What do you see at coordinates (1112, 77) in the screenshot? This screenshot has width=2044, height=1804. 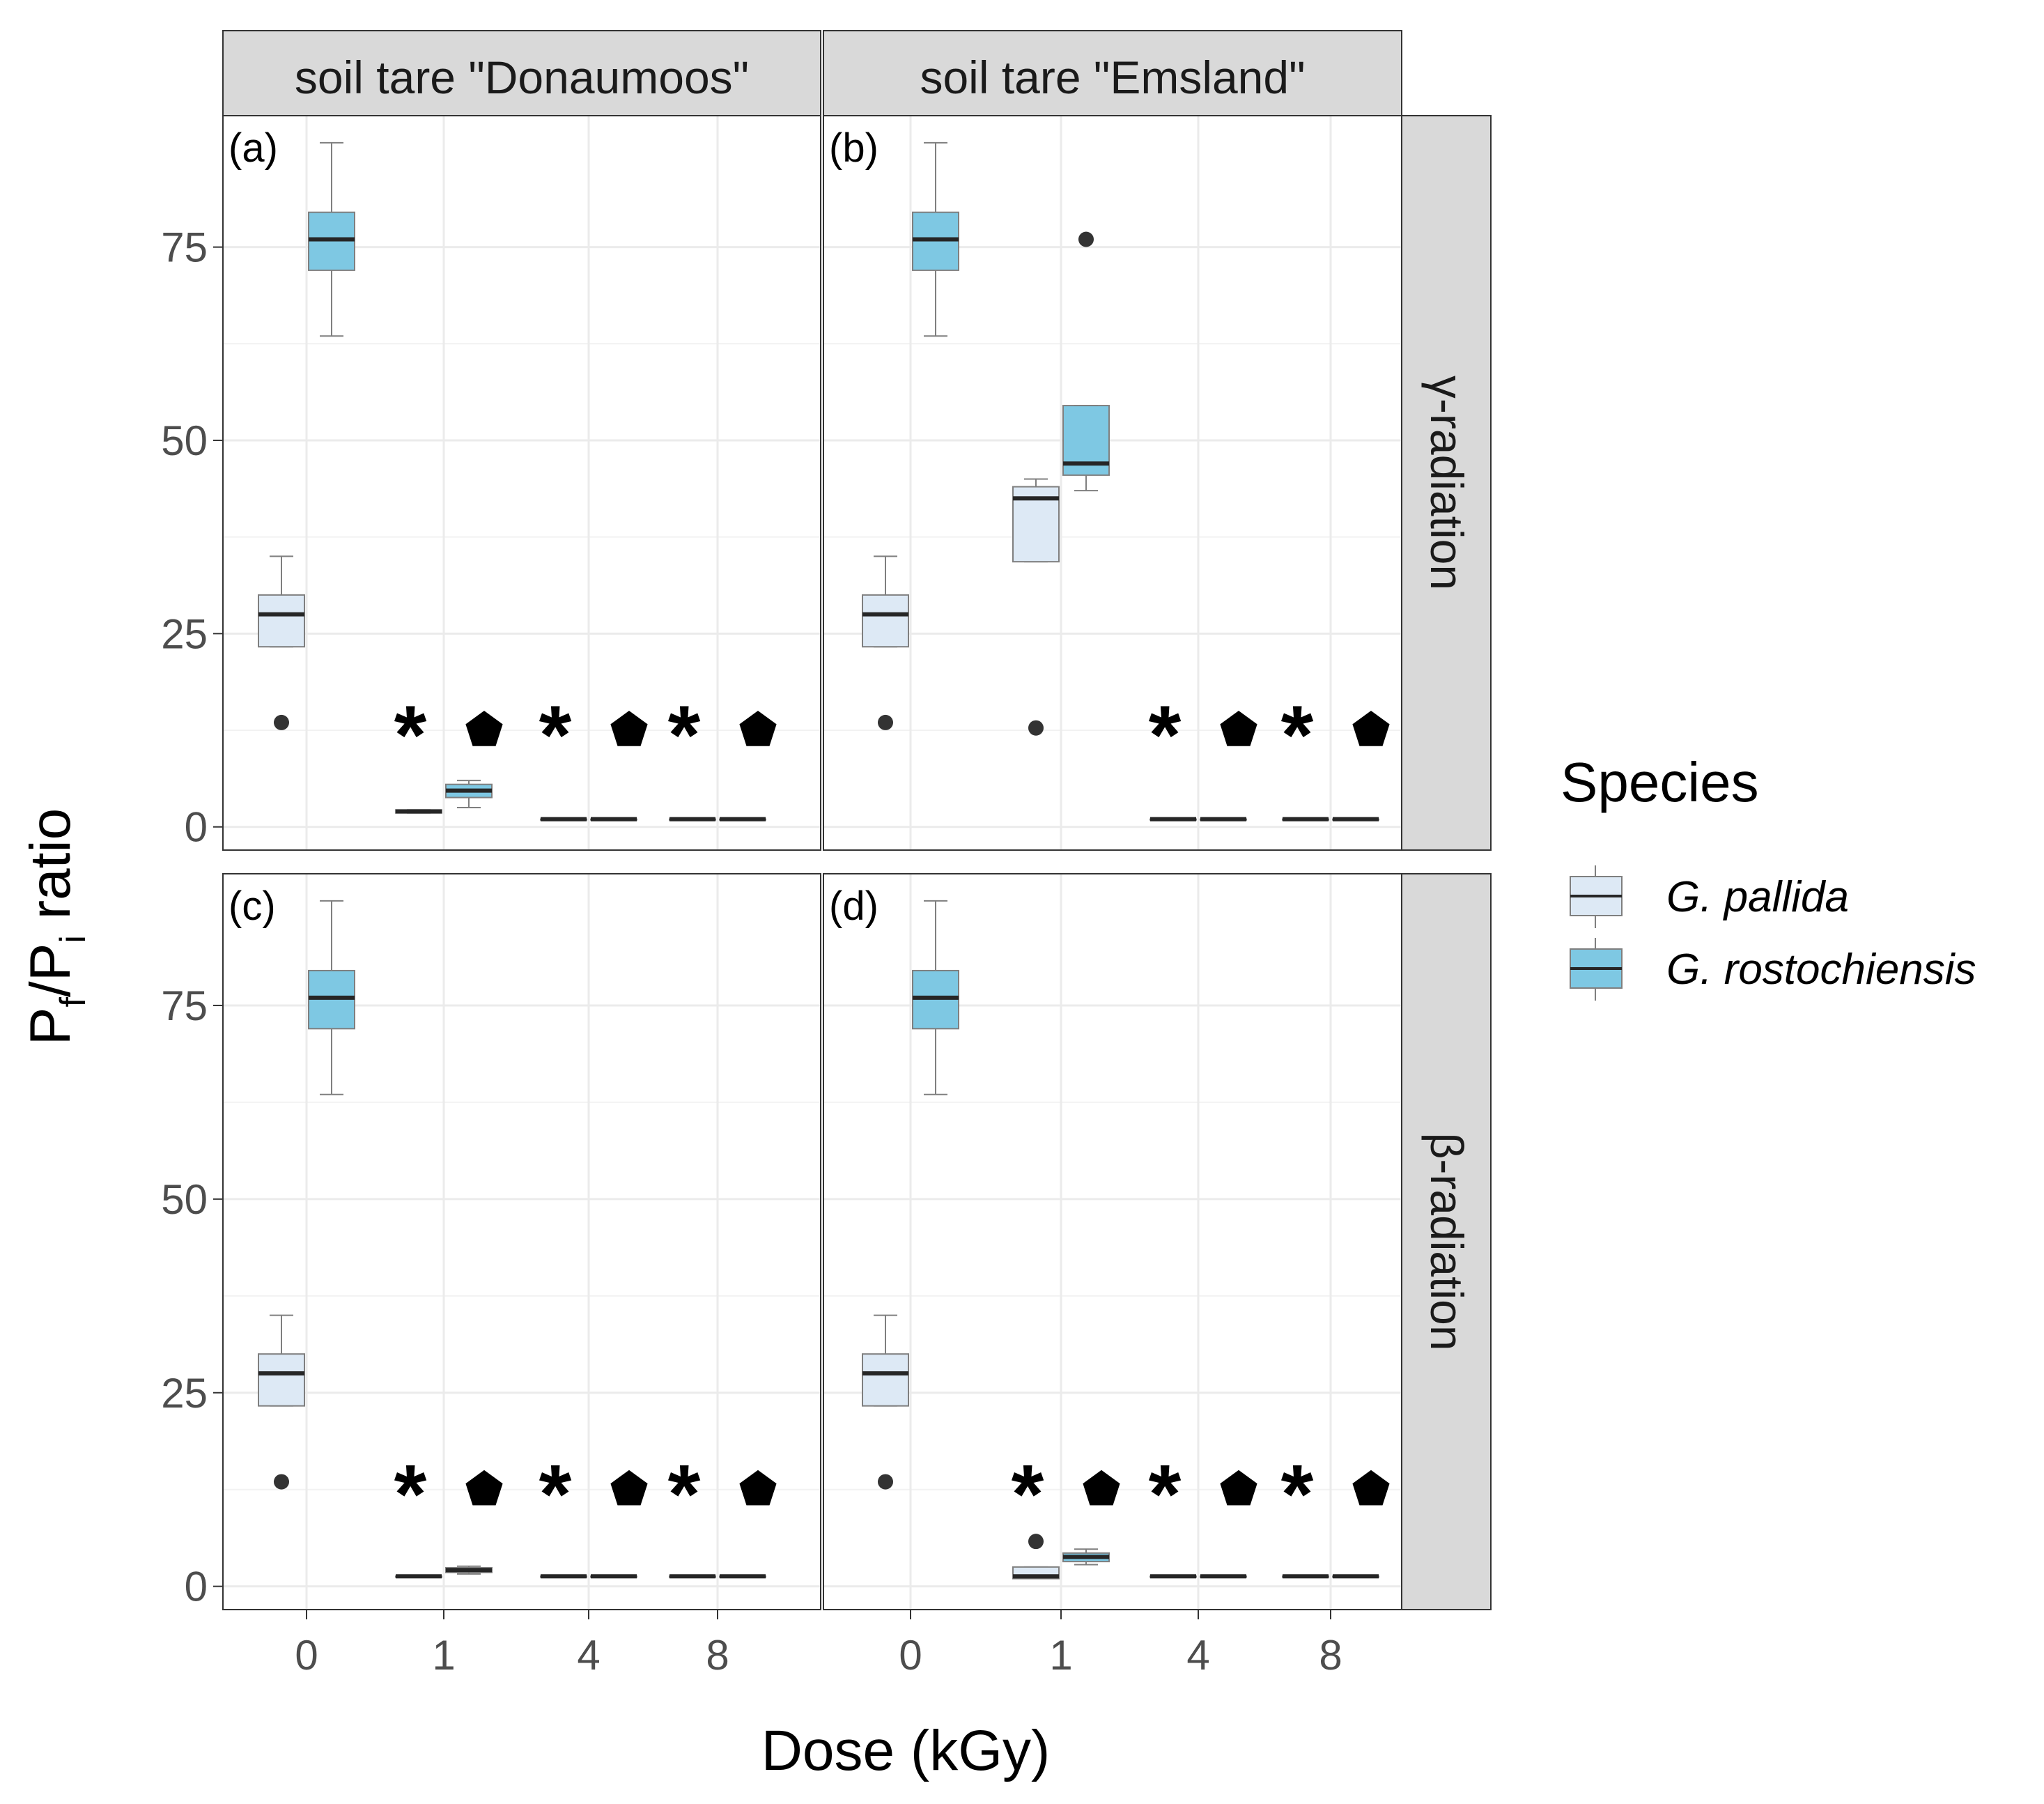 I see `column-strip-label-1: soil tare "Emsland"` at bounding box center [1112, 77].